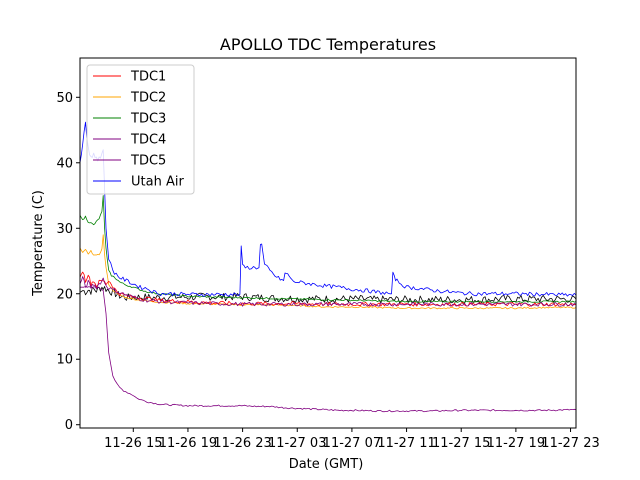 This screenshot has height=480, width=640. I want to click on y-tick-label: 0, so click(69, 425).